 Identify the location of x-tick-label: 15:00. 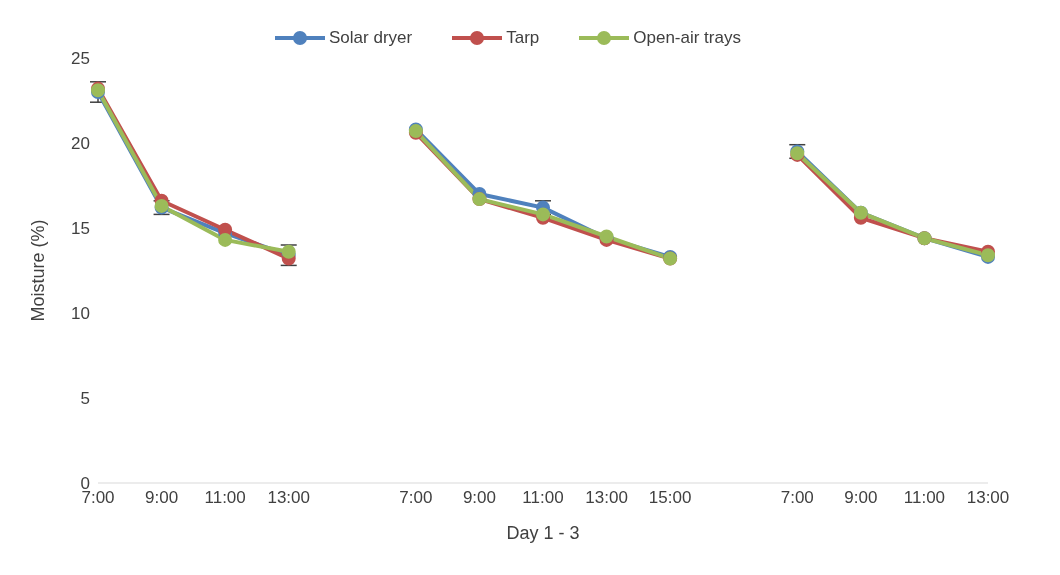
(670, 498).